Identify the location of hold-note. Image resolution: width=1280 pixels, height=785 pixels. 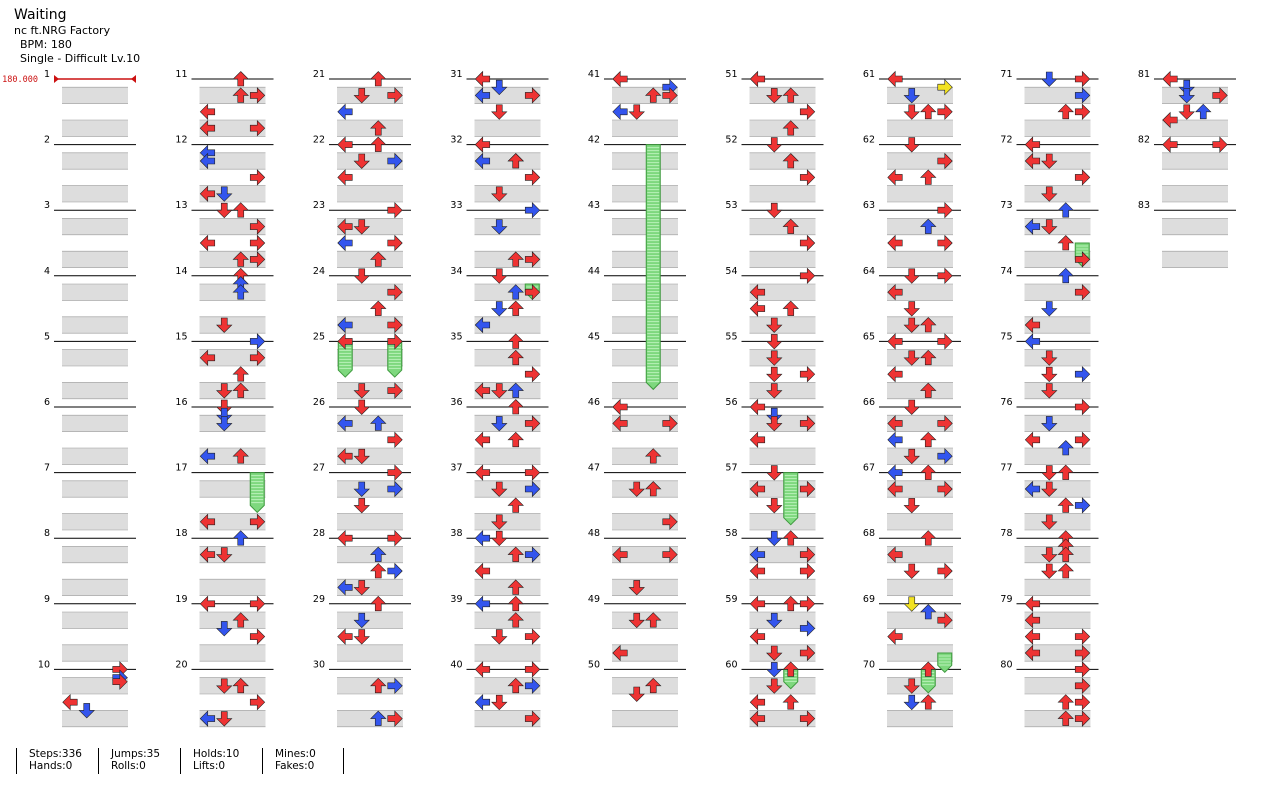
(791, 499).